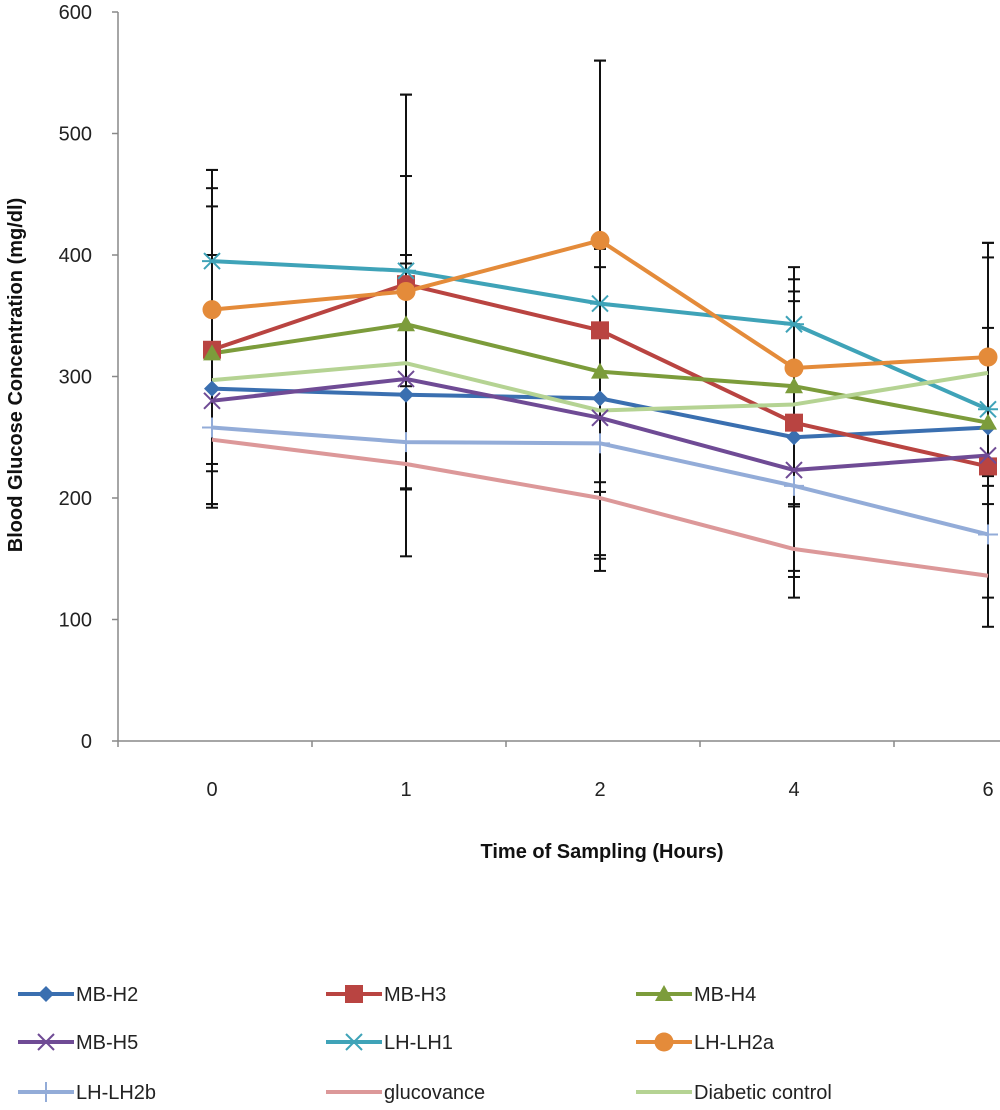 The width and height of the screenshot is (1000, 1110). I want to click on y-tick-label: 300, so click(75, 378).